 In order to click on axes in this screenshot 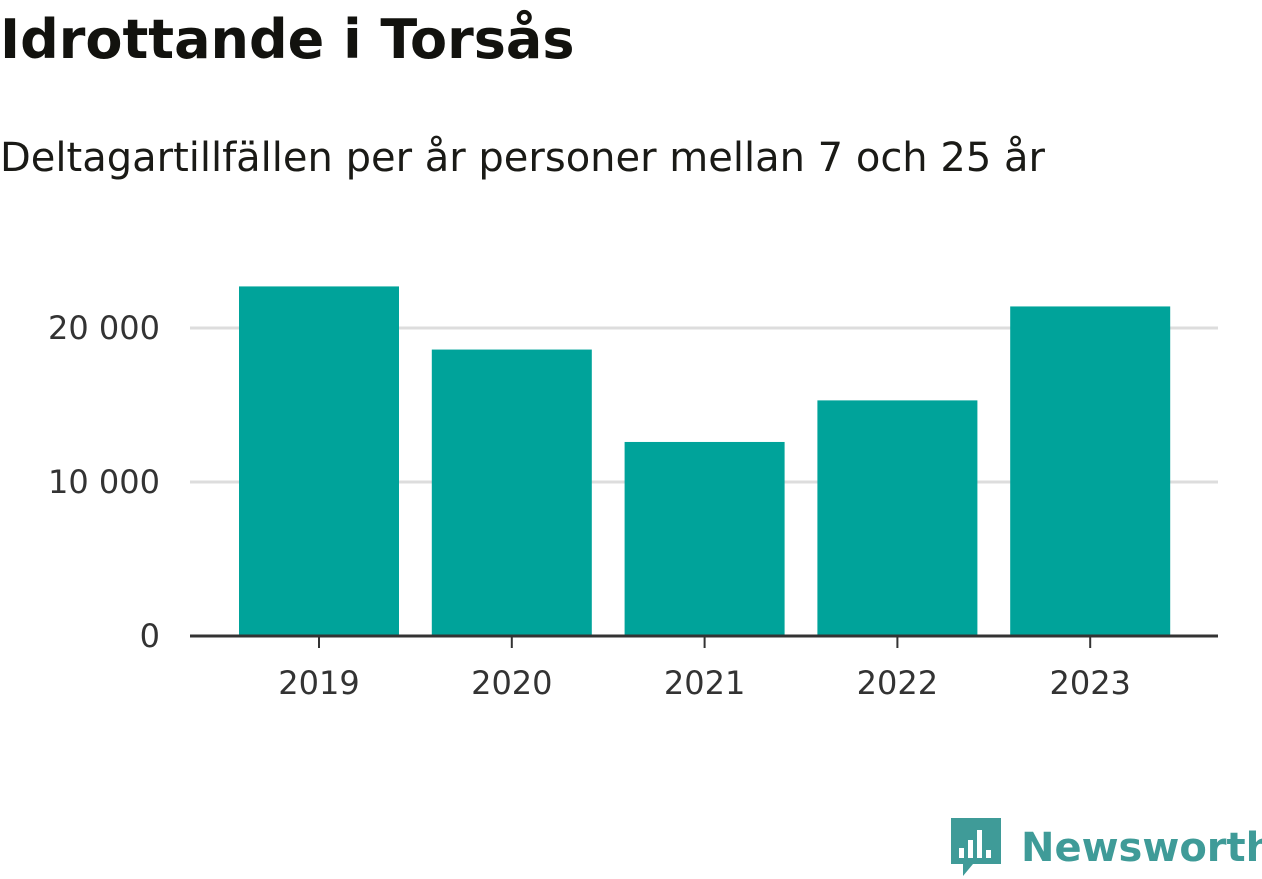, I will do `click(704, 641)`.